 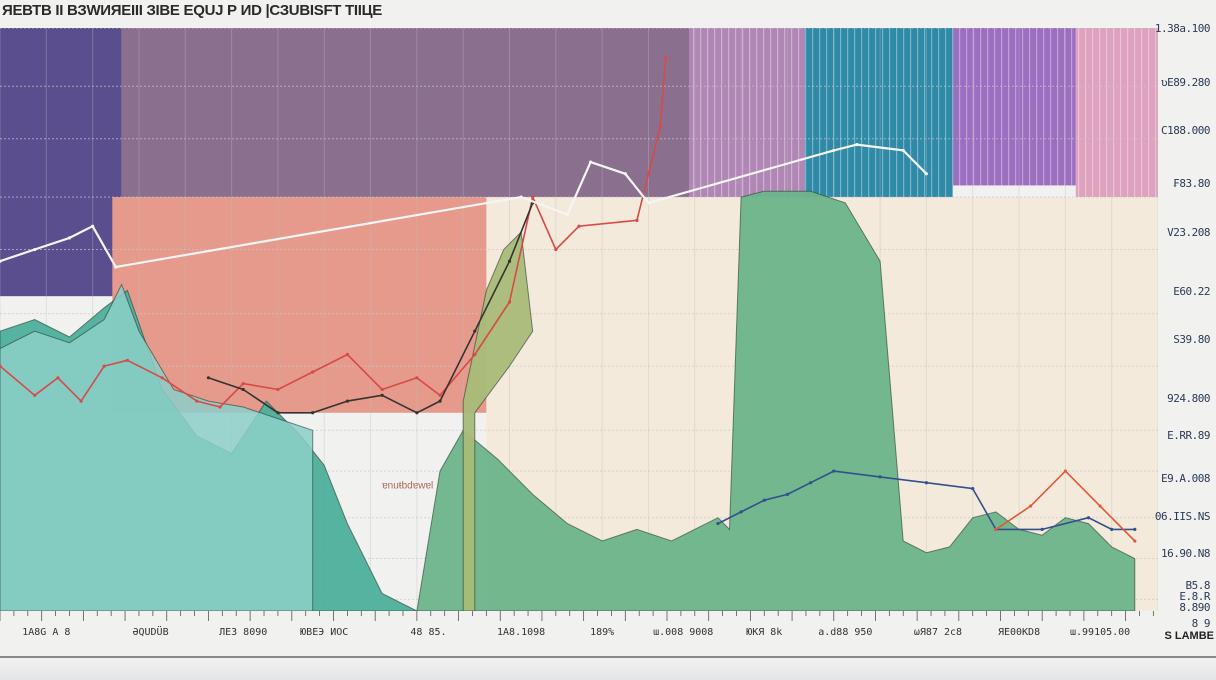 What do you see at coordinates (464, 206) in the screenshot?
I see `series-white-line` at bounding box center [464, 206].